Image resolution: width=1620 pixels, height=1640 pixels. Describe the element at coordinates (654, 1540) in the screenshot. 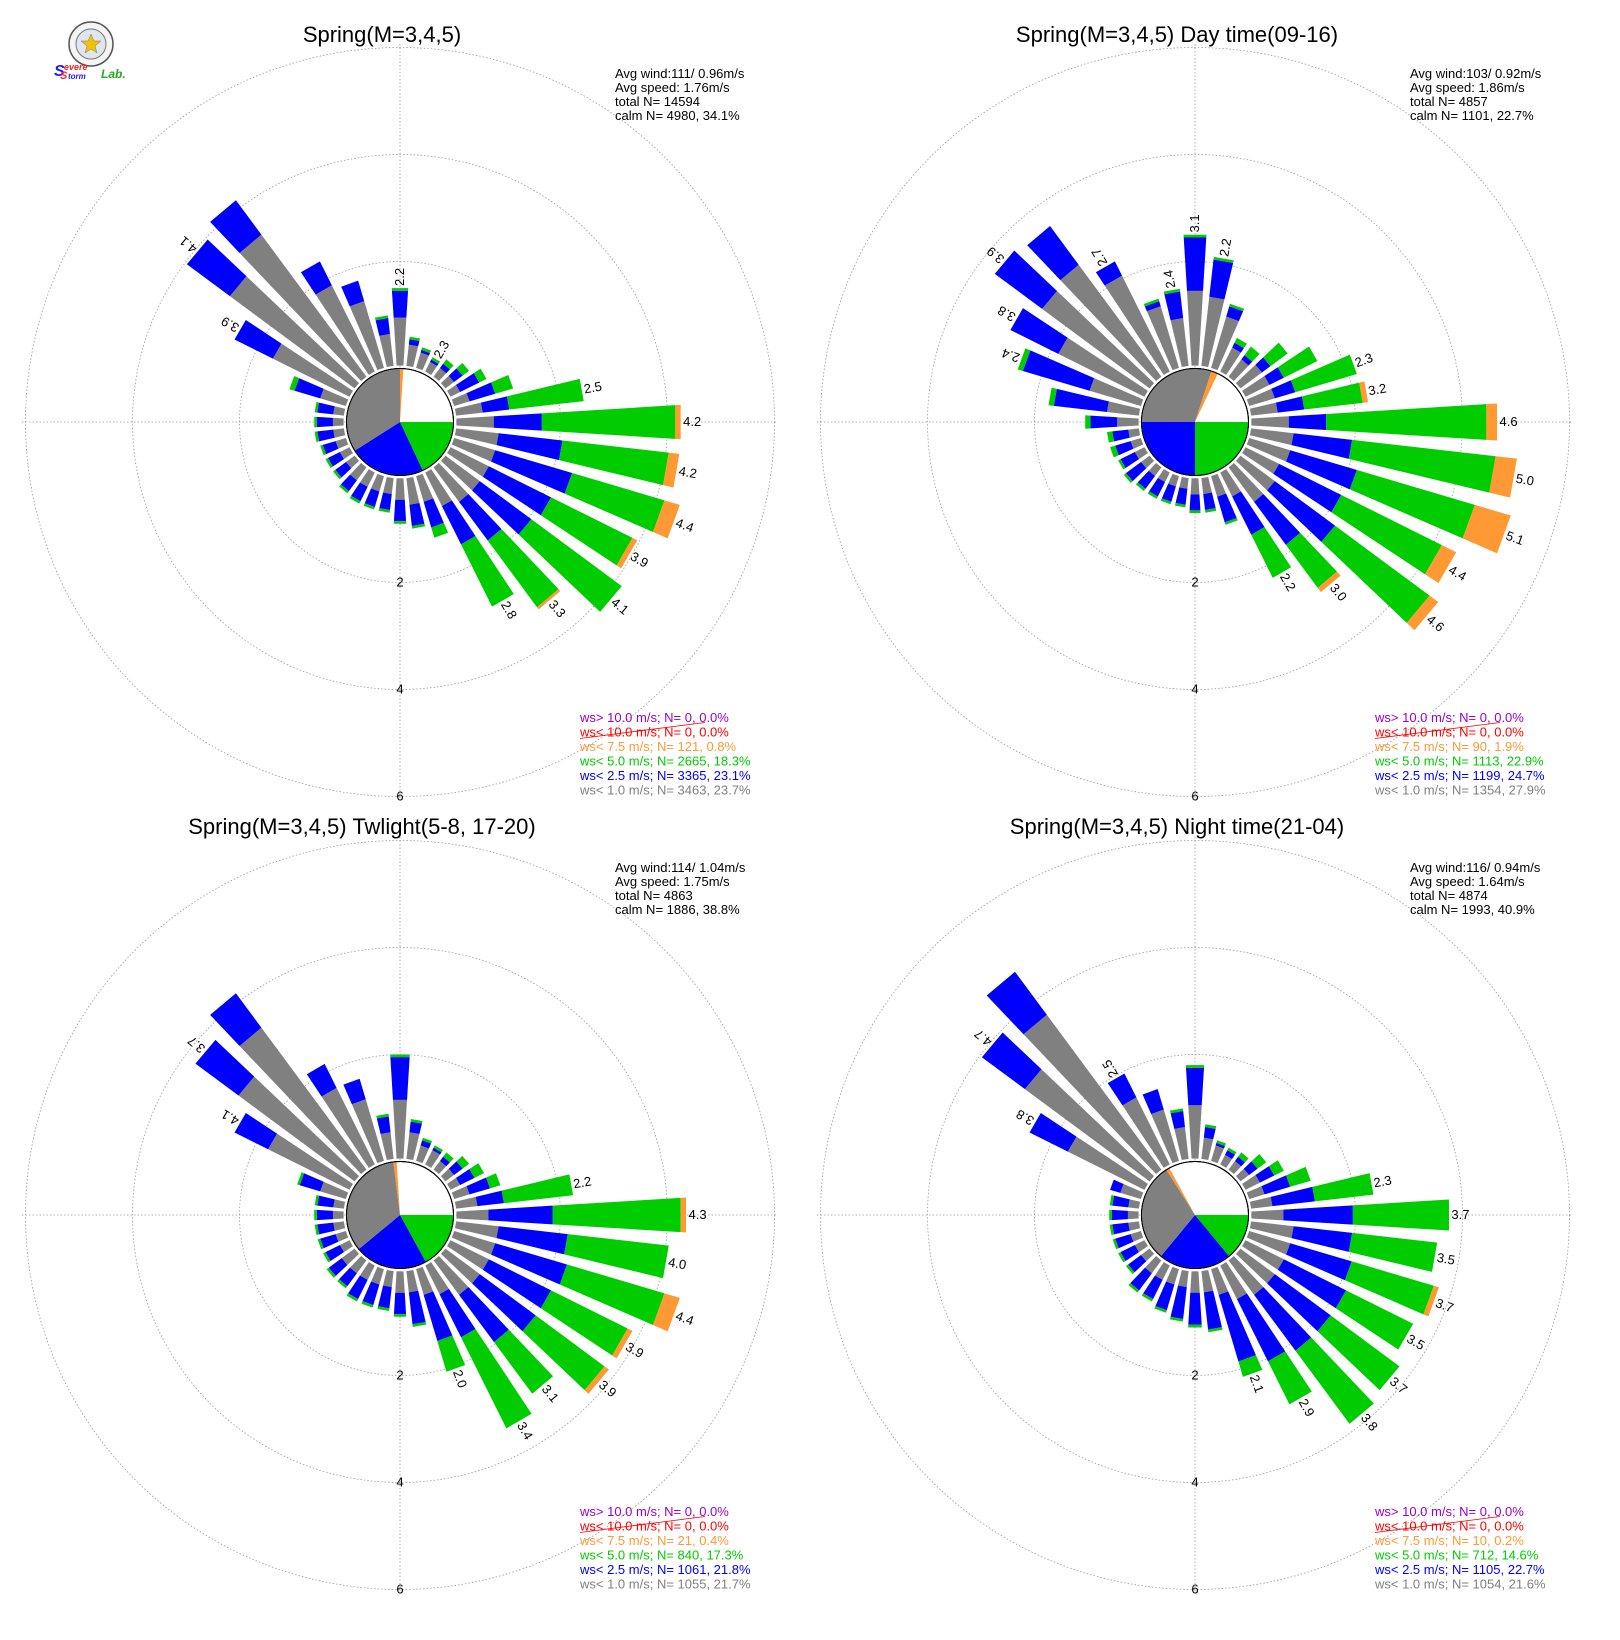

I see `legend-entry-3: ws< 7.5 m/s; N= 21, 0.4%` at that location.